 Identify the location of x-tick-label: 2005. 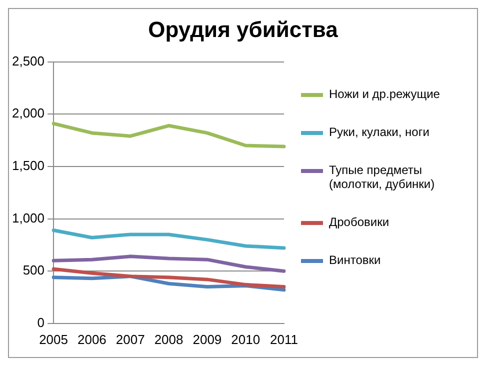
(53, 339).